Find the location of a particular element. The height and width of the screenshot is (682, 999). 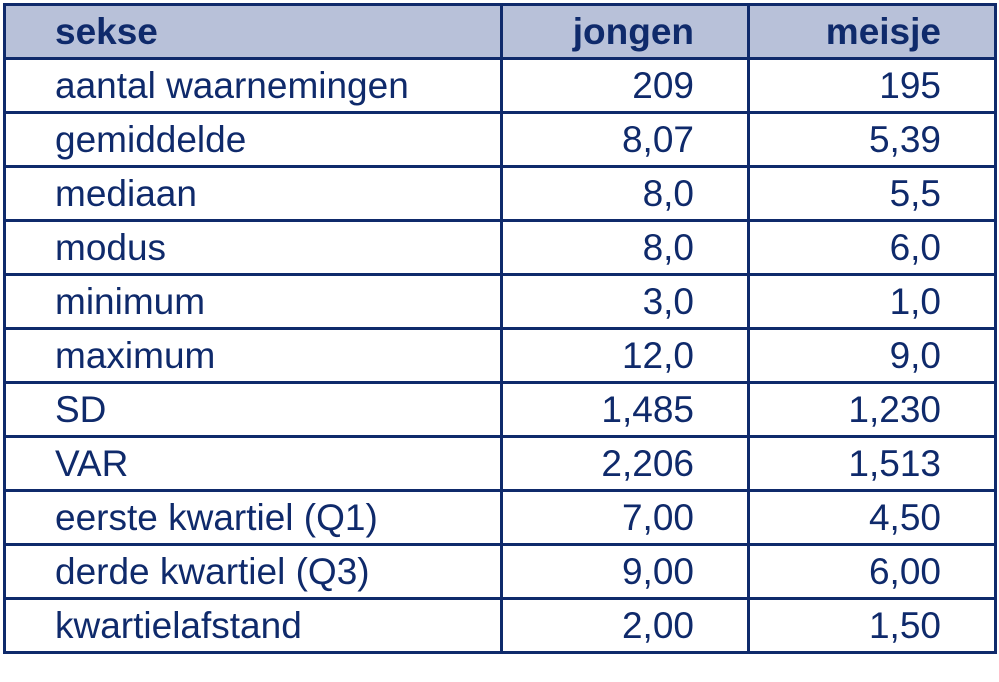

header-row: sekse jongen meisje is located at coordinates (500, 31).